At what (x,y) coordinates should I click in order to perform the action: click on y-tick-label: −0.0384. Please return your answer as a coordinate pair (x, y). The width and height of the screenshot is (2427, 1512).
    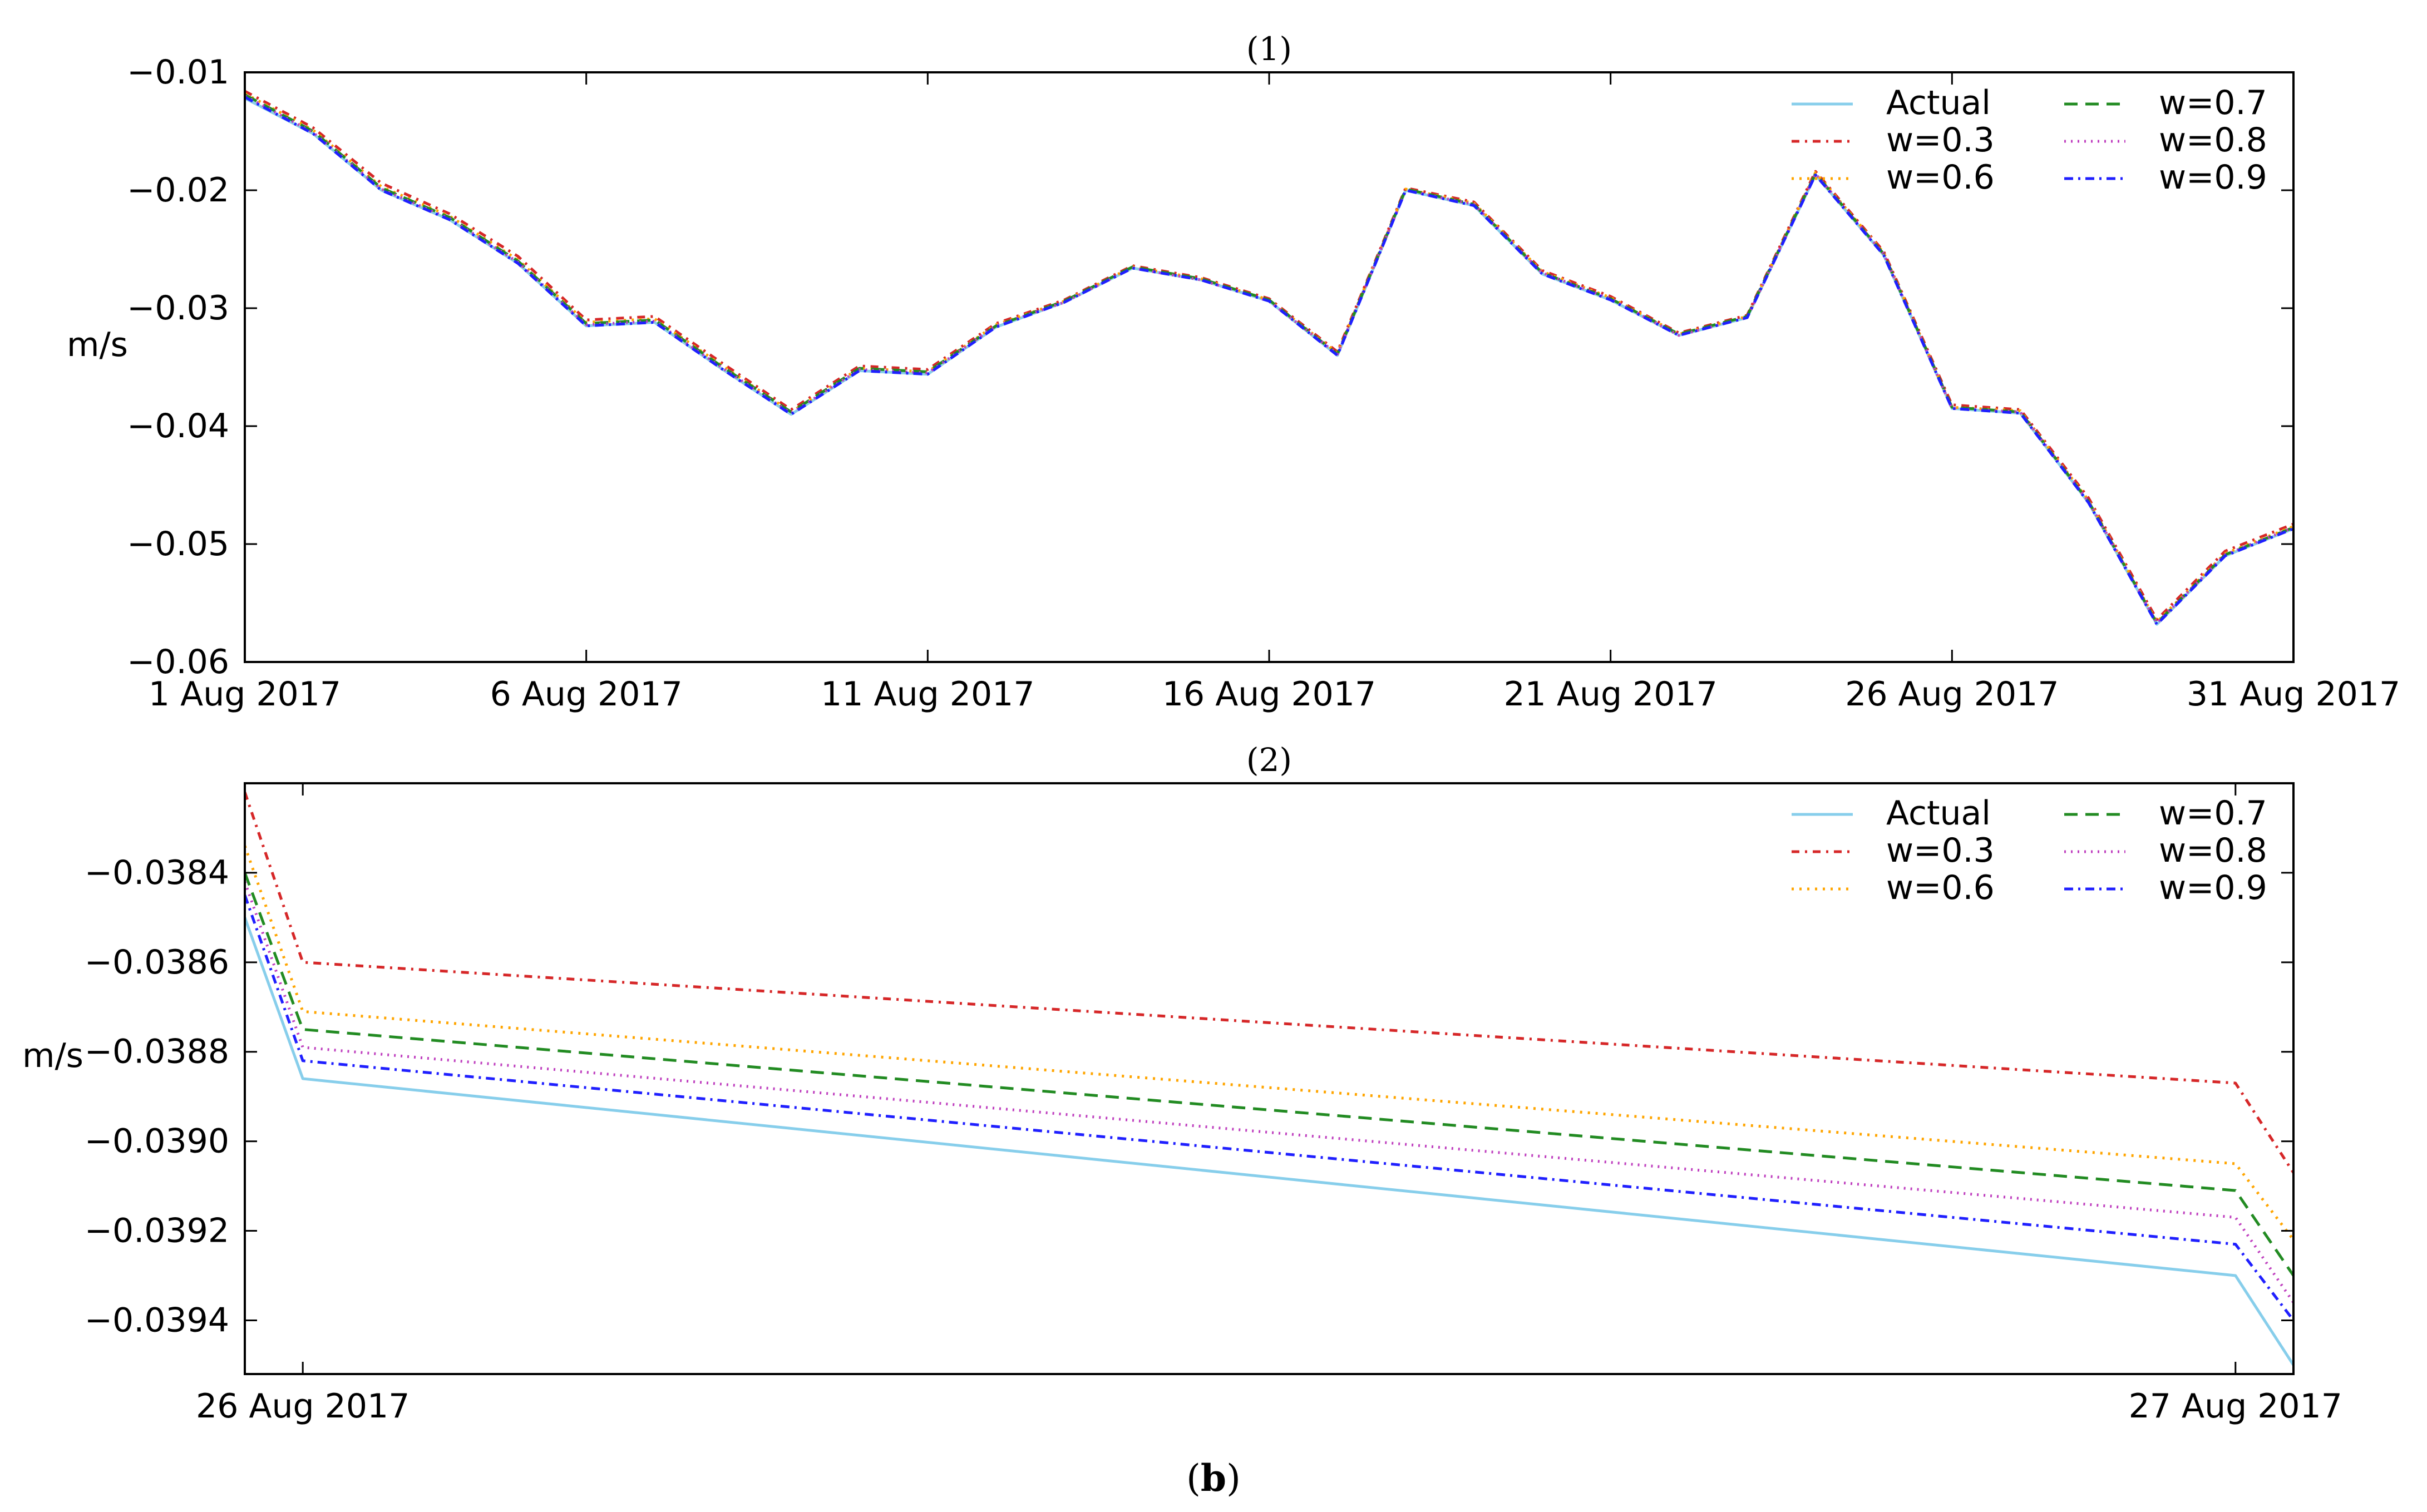
    Looking at the image, I should click on (157, 872).